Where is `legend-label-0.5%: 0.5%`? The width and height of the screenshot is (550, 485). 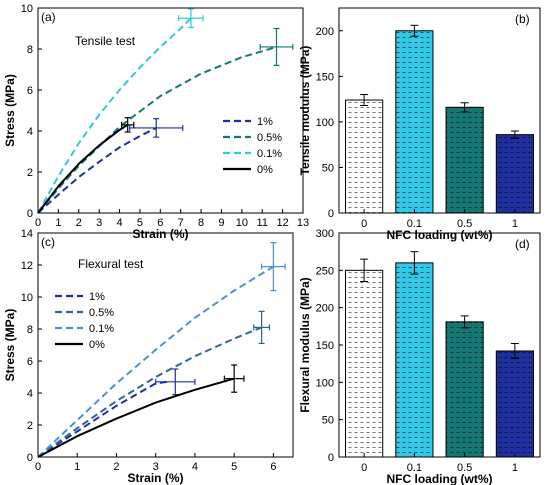 legend-label-0.5%: 0.5% is located at coordinates (269, 138).